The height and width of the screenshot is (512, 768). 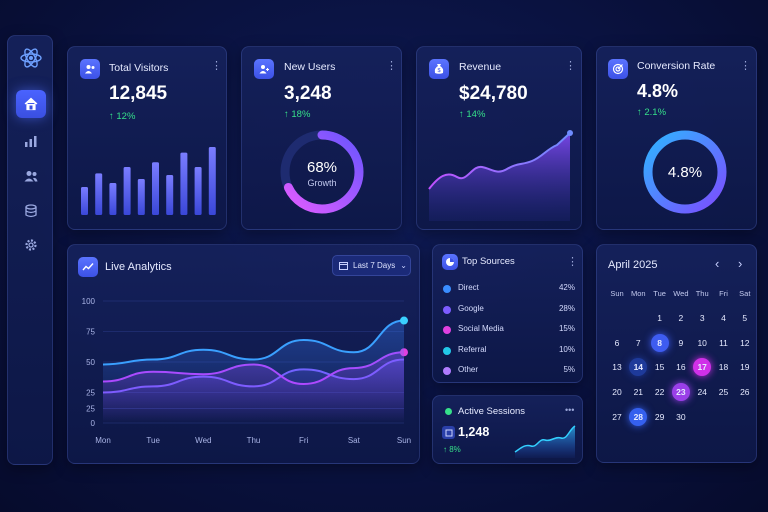 I want to click on stat-value: 1,248, so click(x=474, y=432).